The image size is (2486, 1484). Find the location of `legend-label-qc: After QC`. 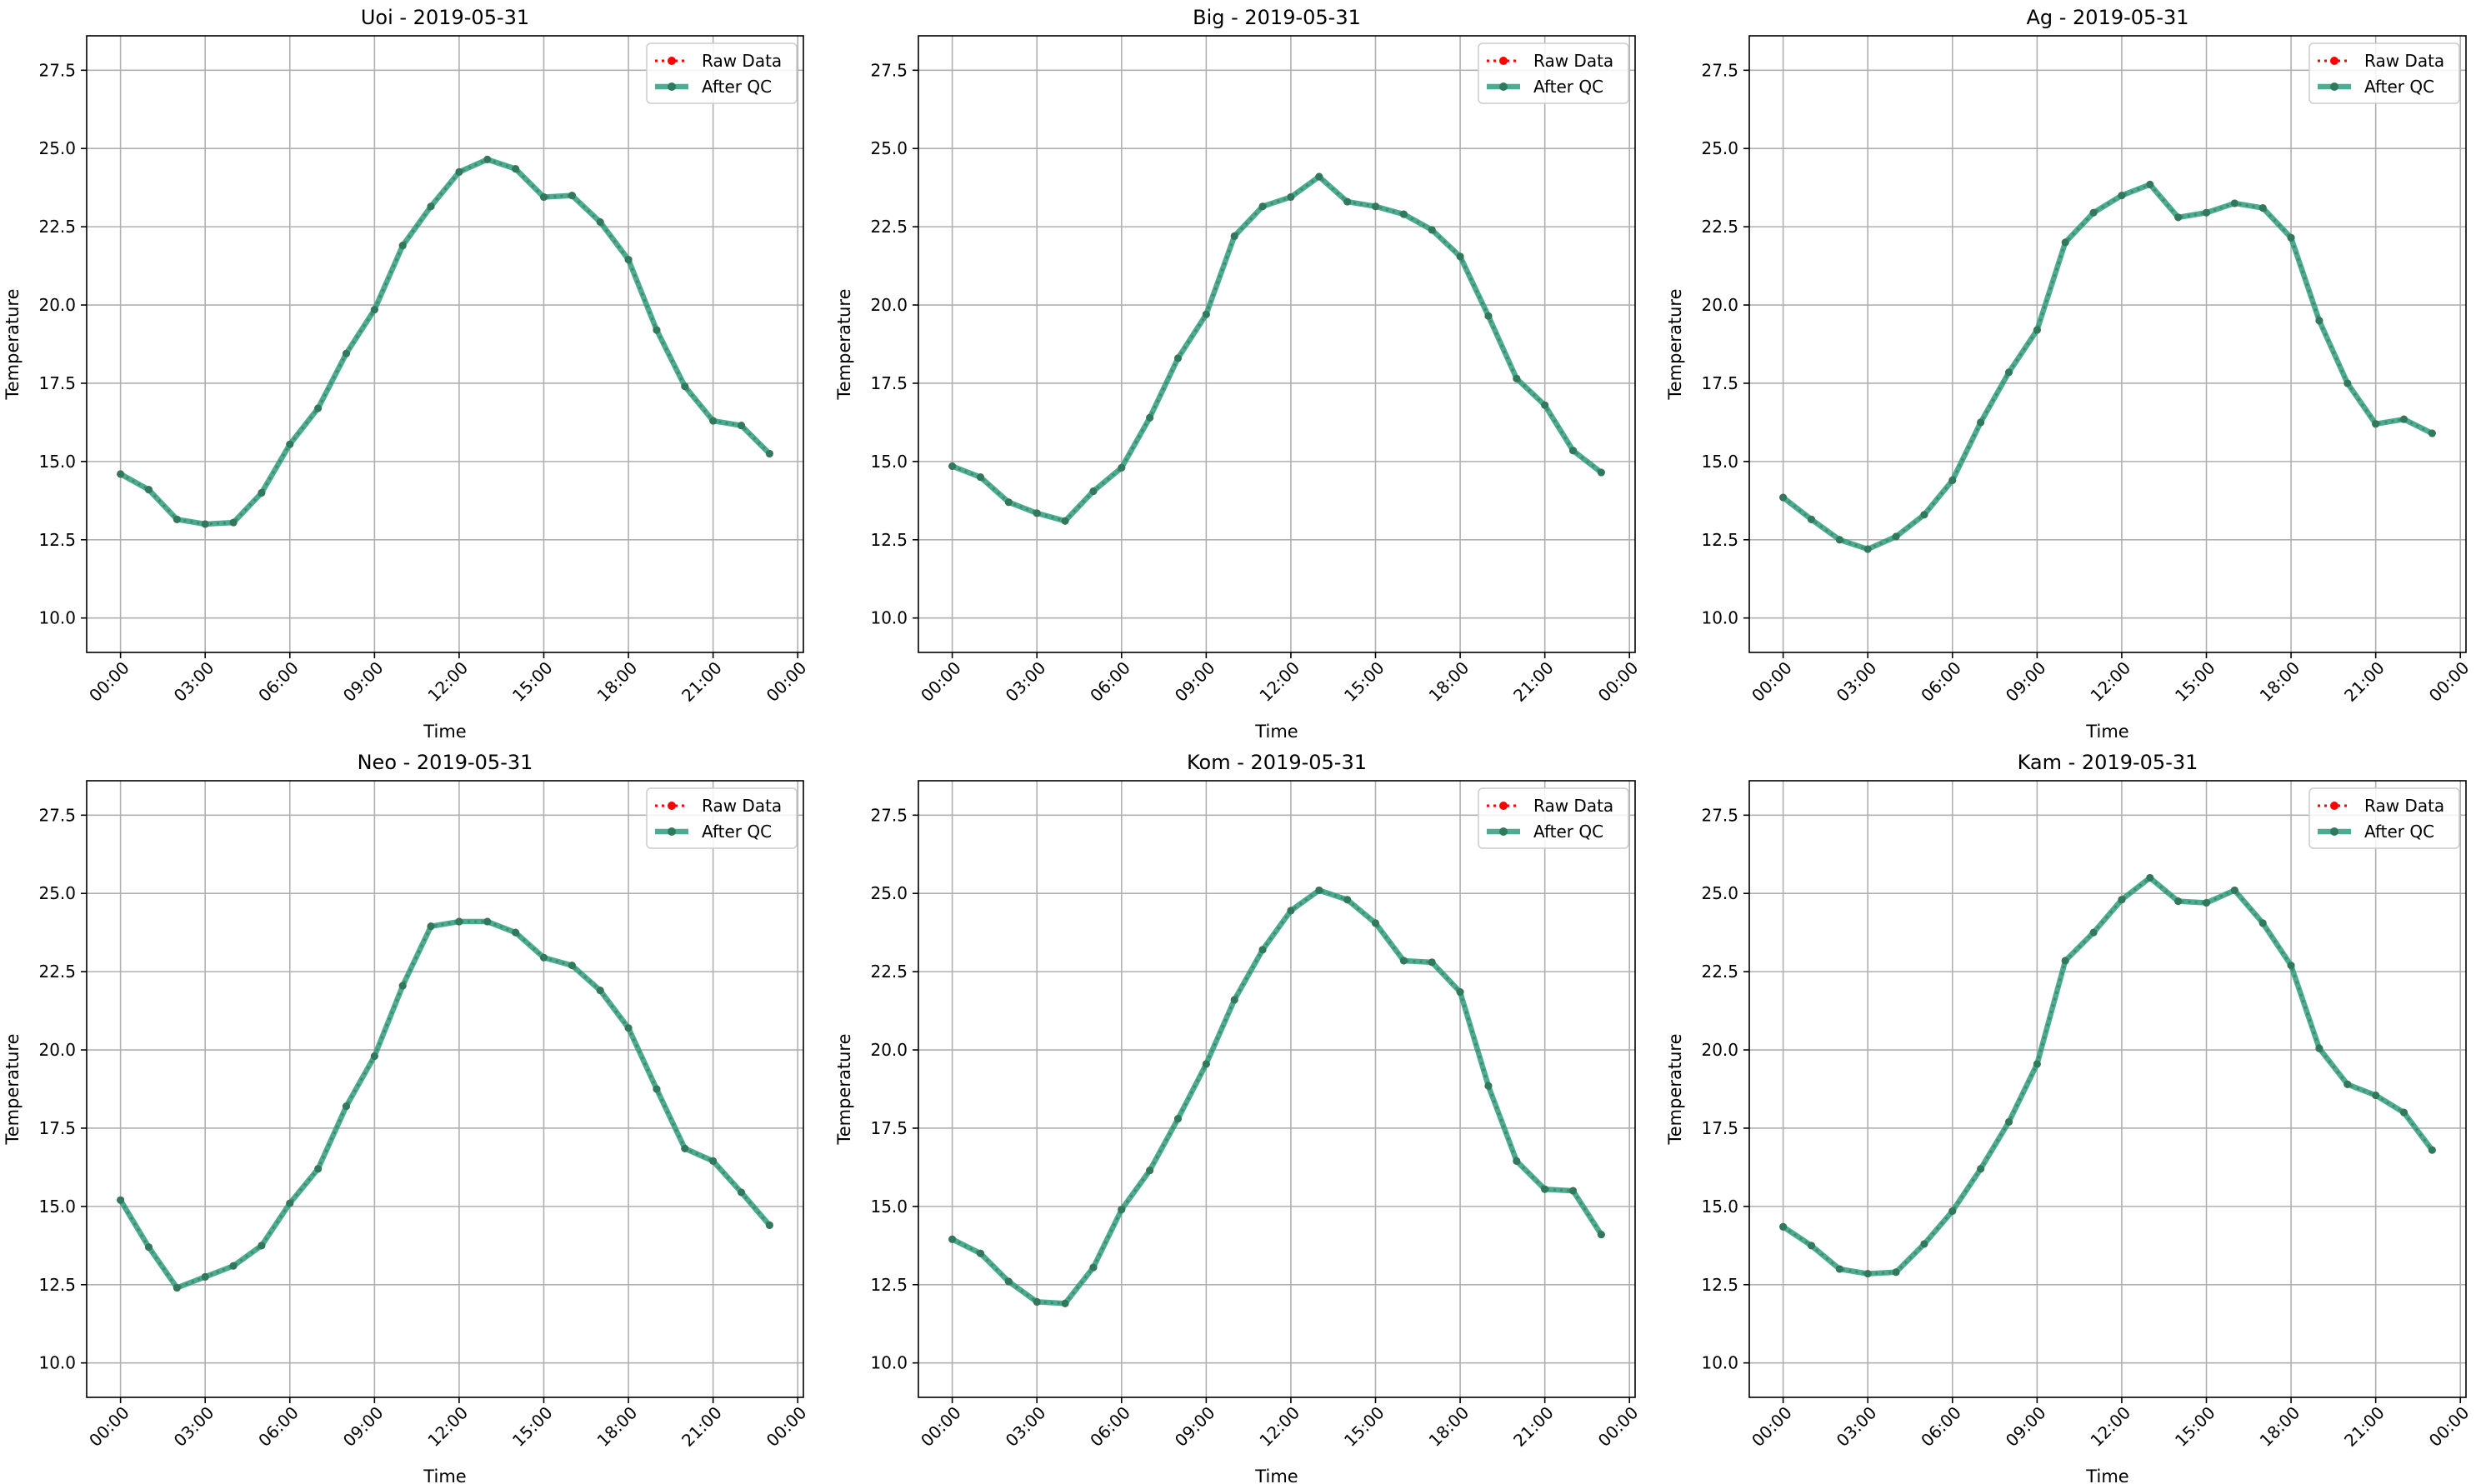

legend-label-qc: After QC is located at coordinates (2399, 832).